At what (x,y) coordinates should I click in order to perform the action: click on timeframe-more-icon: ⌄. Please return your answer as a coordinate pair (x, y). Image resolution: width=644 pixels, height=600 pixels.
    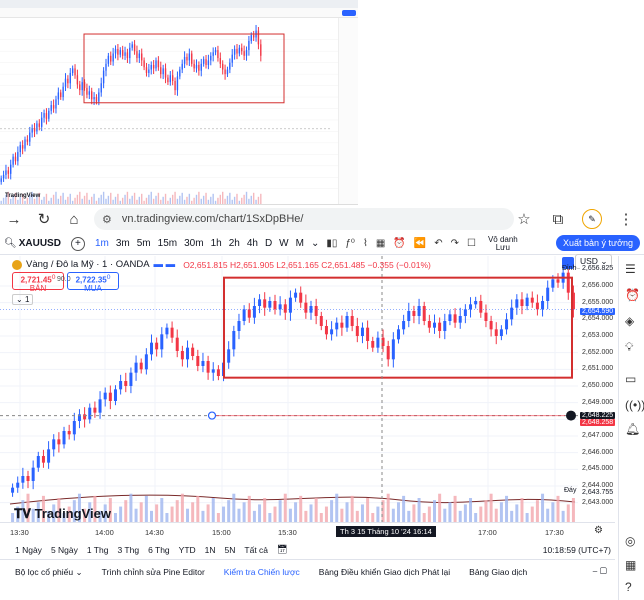
    Looking at the image, I should click on (315, 243).